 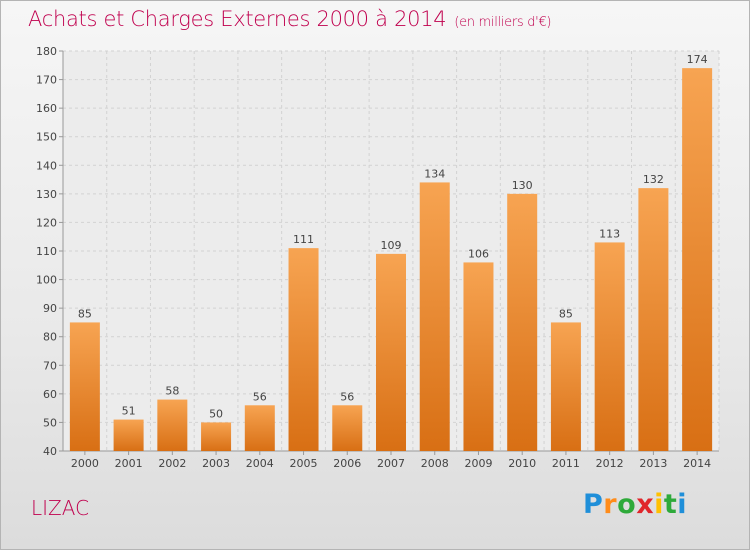 I want to click on y-tick-label: 50, so click(x=50, y=422).